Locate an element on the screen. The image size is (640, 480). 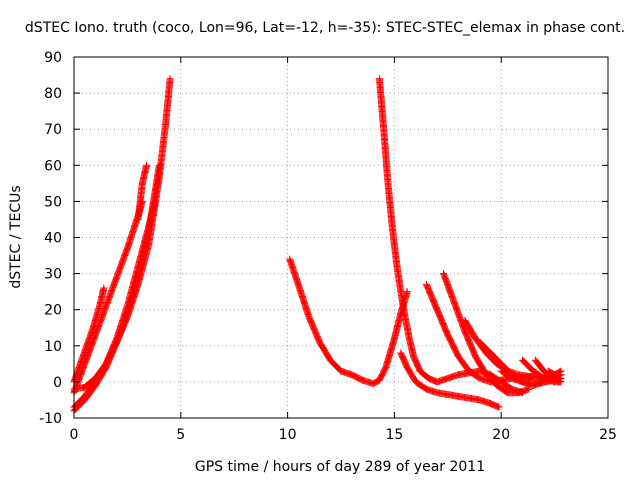
y-tick-label: 30 is located at coordinates (53, 275).